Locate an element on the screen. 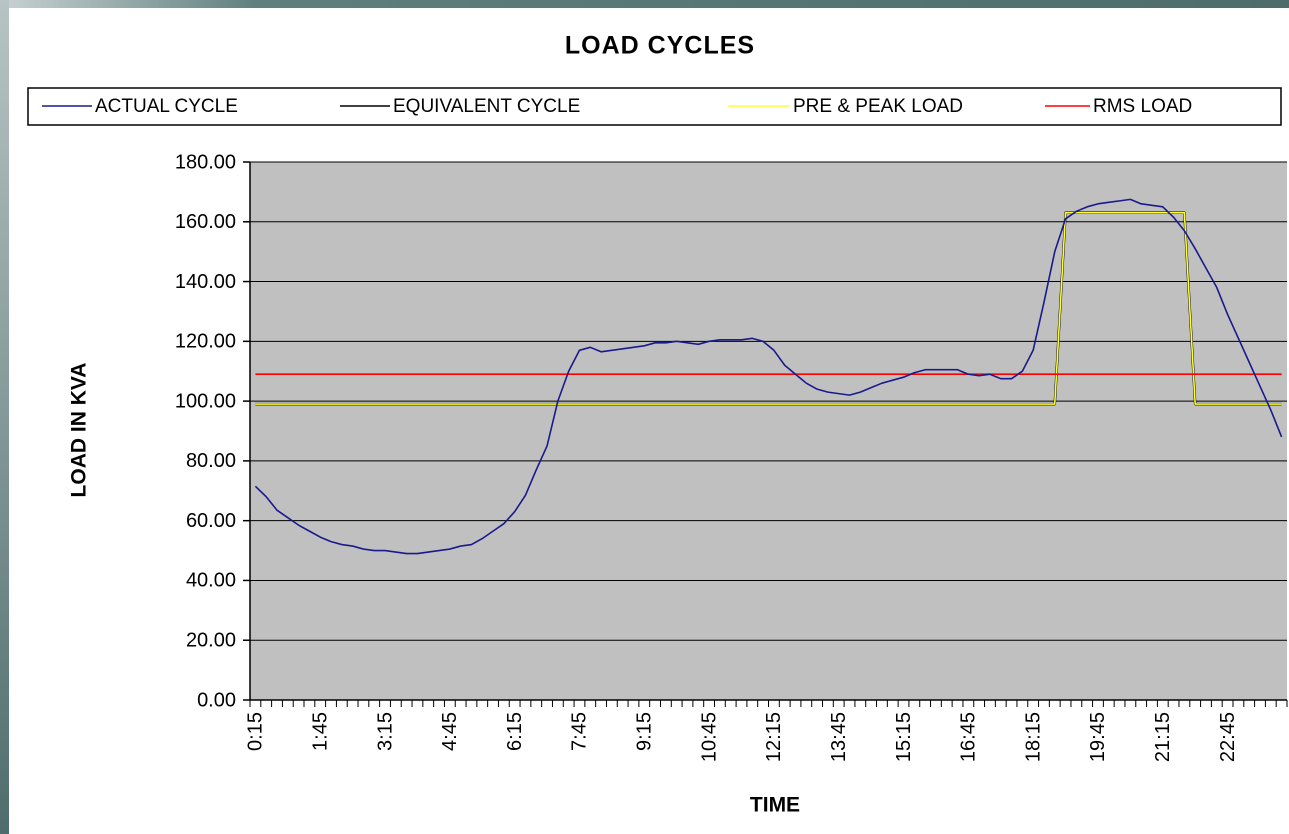 This screenshot has height=834, width=1289. frame-left is located at coordinates (4, 417).